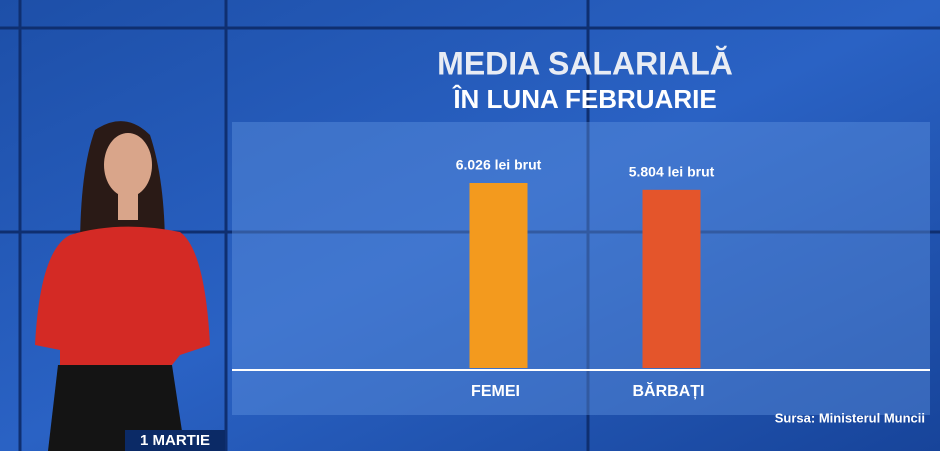 The image size is (940, 451). What do you see at coordinates (585, 63) in the screenshot?
I see `chart-title: MEDIA SALARIALĂ` at bounding box center [585, 63].